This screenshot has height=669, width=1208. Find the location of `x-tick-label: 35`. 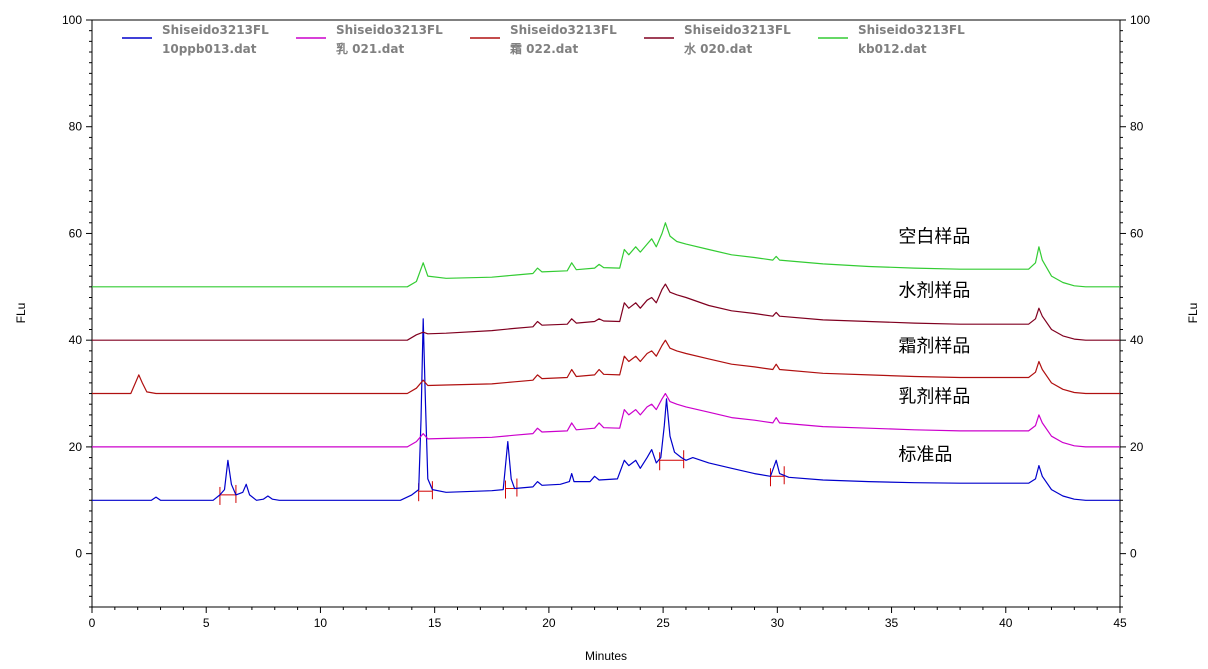

x-tick-label: 35 is located at coordinates (892, 623).